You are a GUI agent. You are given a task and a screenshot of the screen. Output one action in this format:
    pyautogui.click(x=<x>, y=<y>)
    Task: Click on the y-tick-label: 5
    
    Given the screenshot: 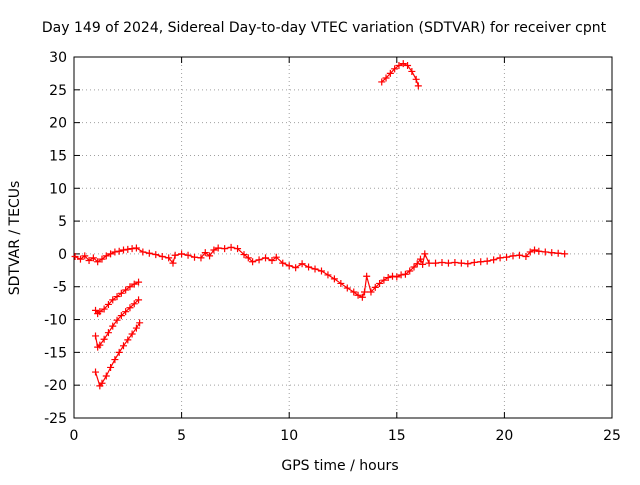 What is the action you would take?
    pyautogui.click(x=62, y=222)
    